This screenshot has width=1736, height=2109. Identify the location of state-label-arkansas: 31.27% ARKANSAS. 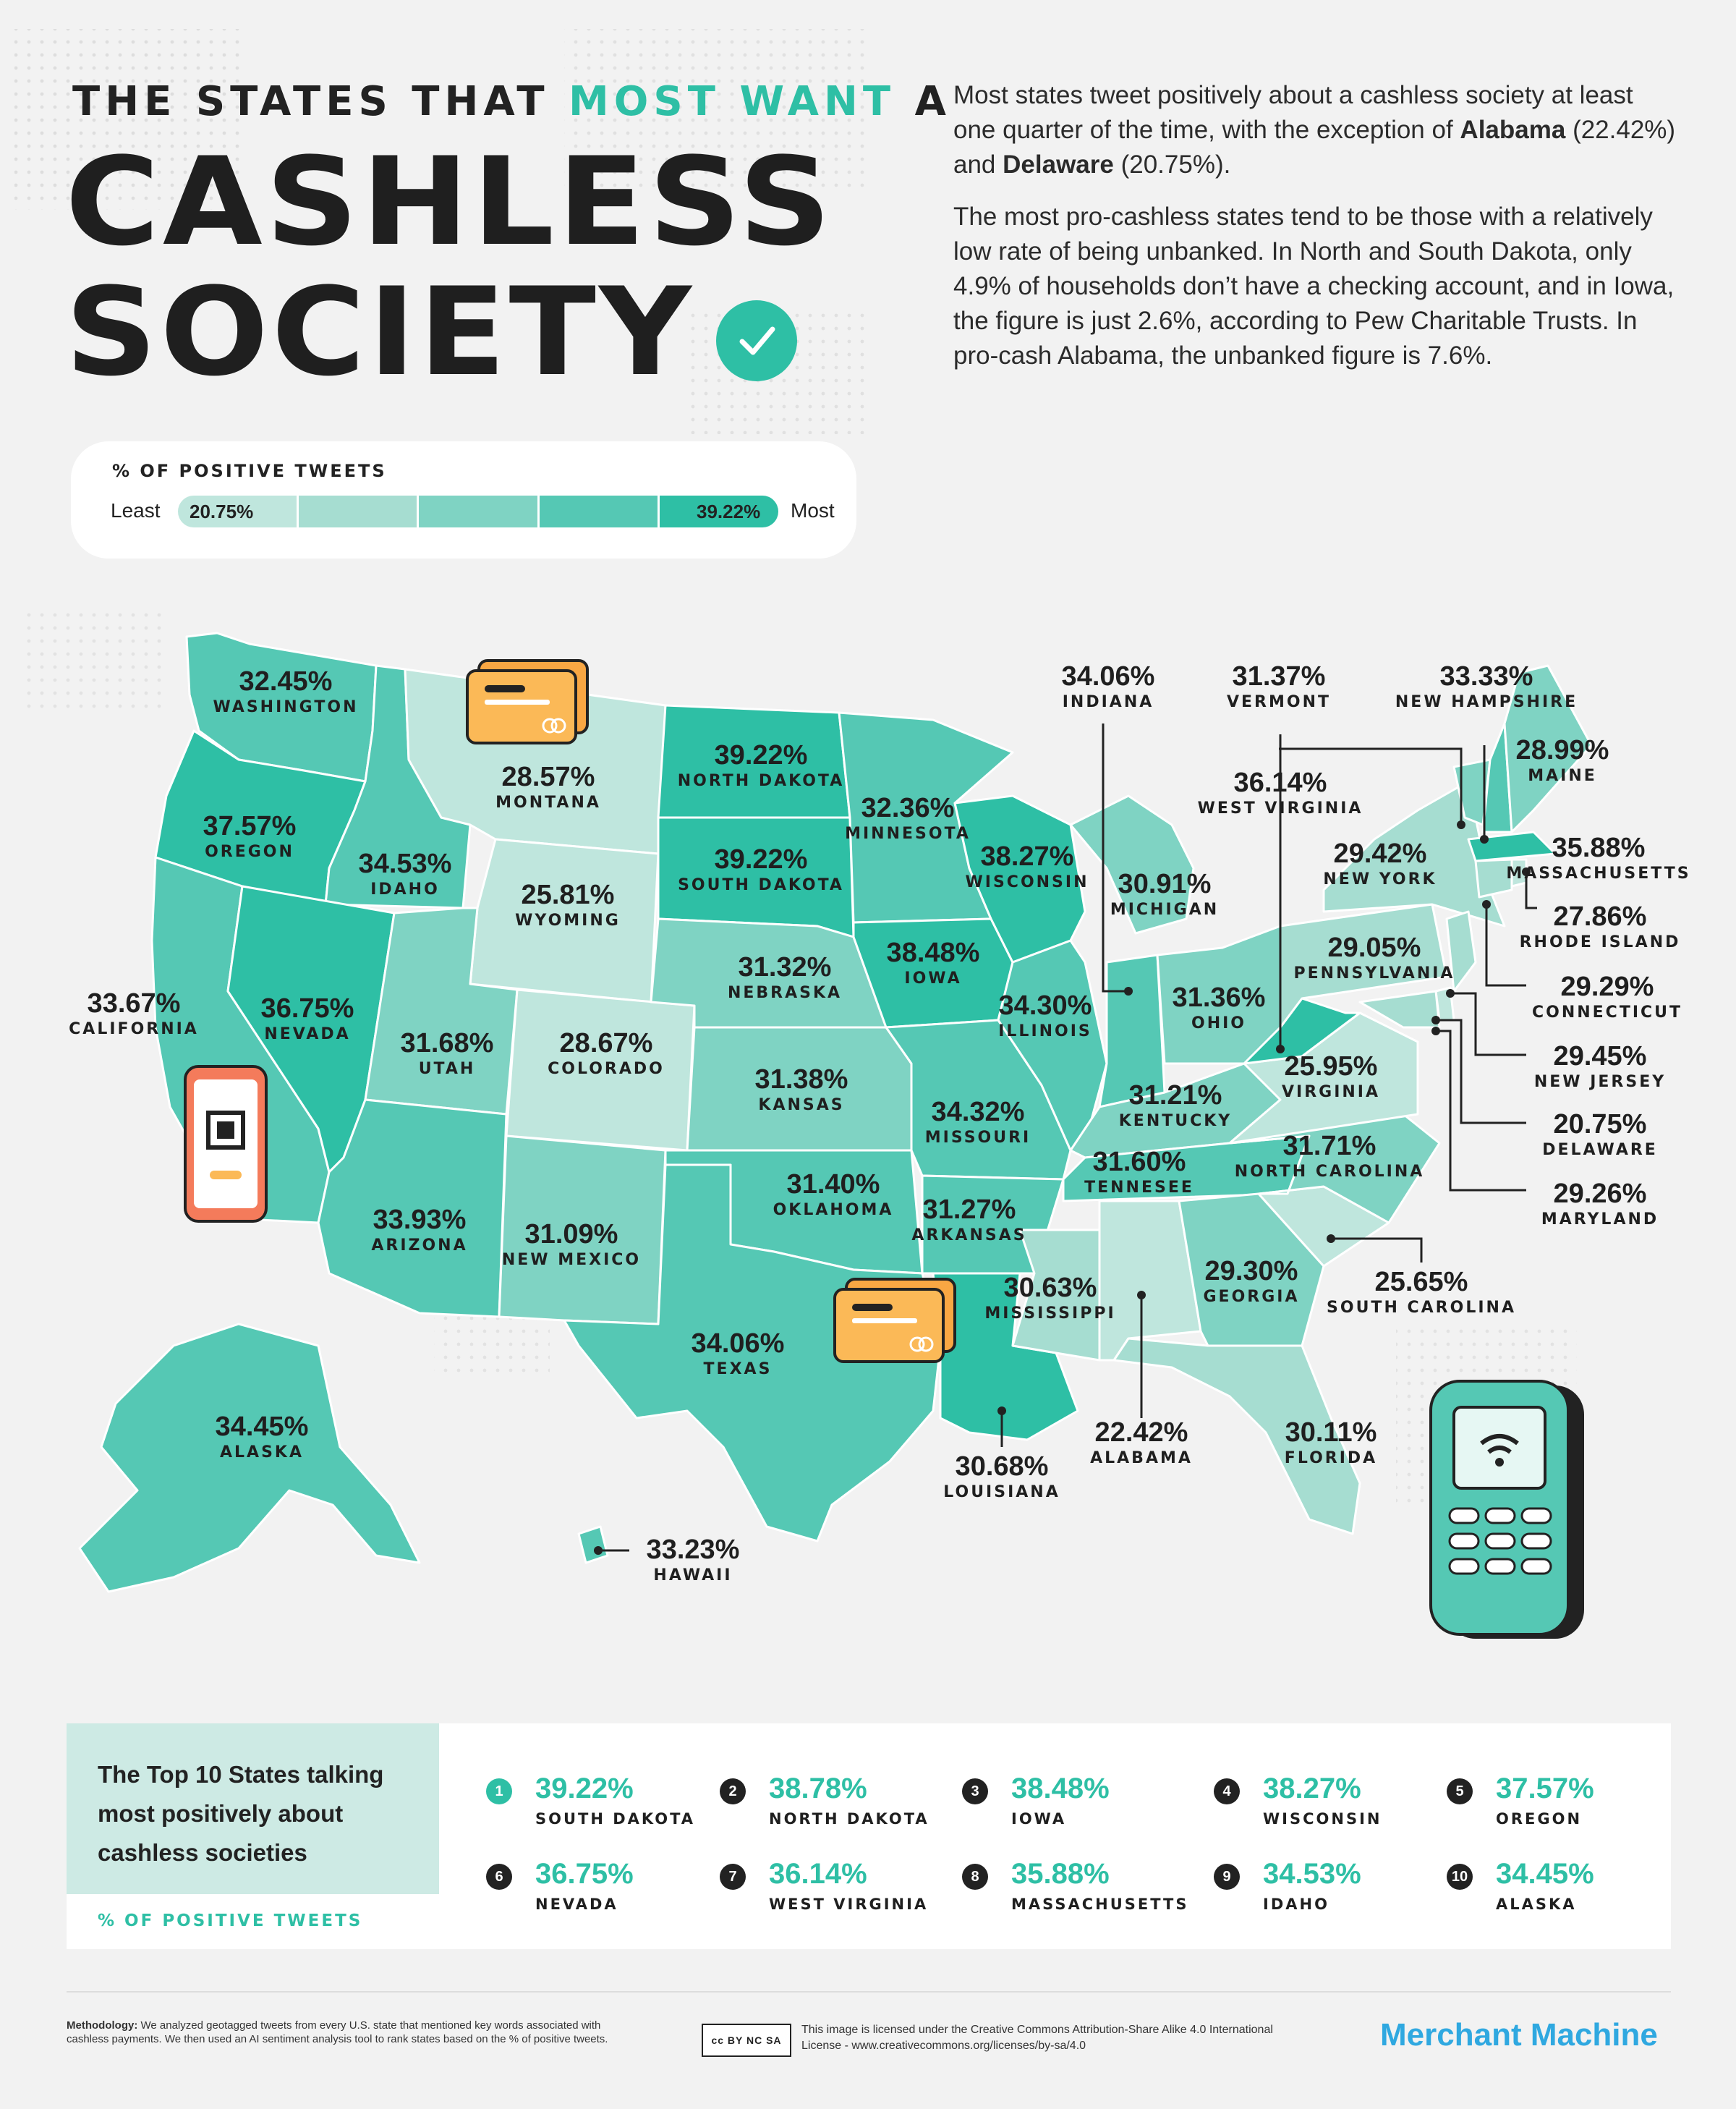
(969, 1219).